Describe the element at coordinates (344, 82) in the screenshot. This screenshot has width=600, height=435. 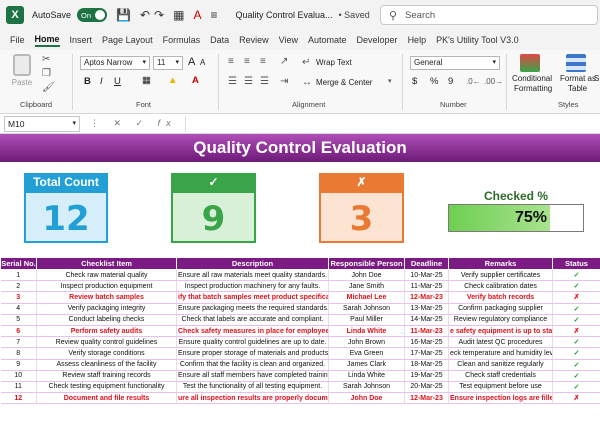
I see `merge-center-button: Merge & Center` at that location.